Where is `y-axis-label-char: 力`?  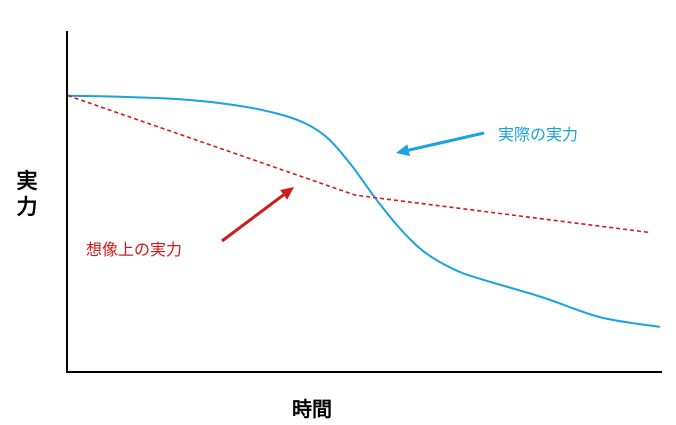 y-axis-label-char: 力 is located at coordinates (27, 207).